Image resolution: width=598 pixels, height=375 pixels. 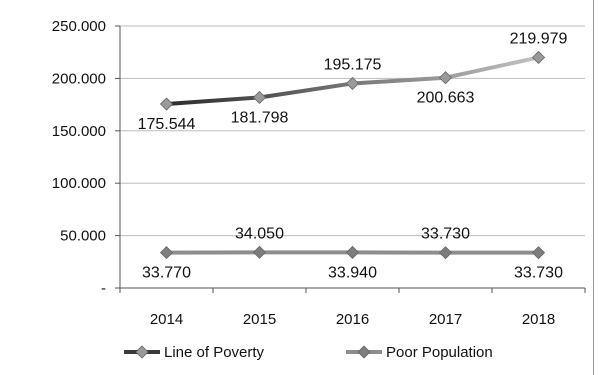 What do you see at coordinates (83, 236) in the screenshot?
I see `y-tick-label: 50.000` at bounding box center [83, 236].